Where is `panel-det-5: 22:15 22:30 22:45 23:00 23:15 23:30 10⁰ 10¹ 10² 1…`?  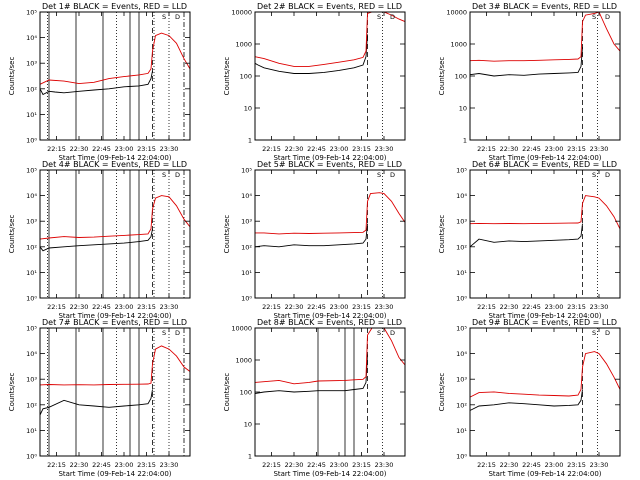
panel-det-5: 22:15 22:30 22:45 23:00 23:15 23:30 10⁰ 10¹ 10² 1… is located at coordinates (314, 240).